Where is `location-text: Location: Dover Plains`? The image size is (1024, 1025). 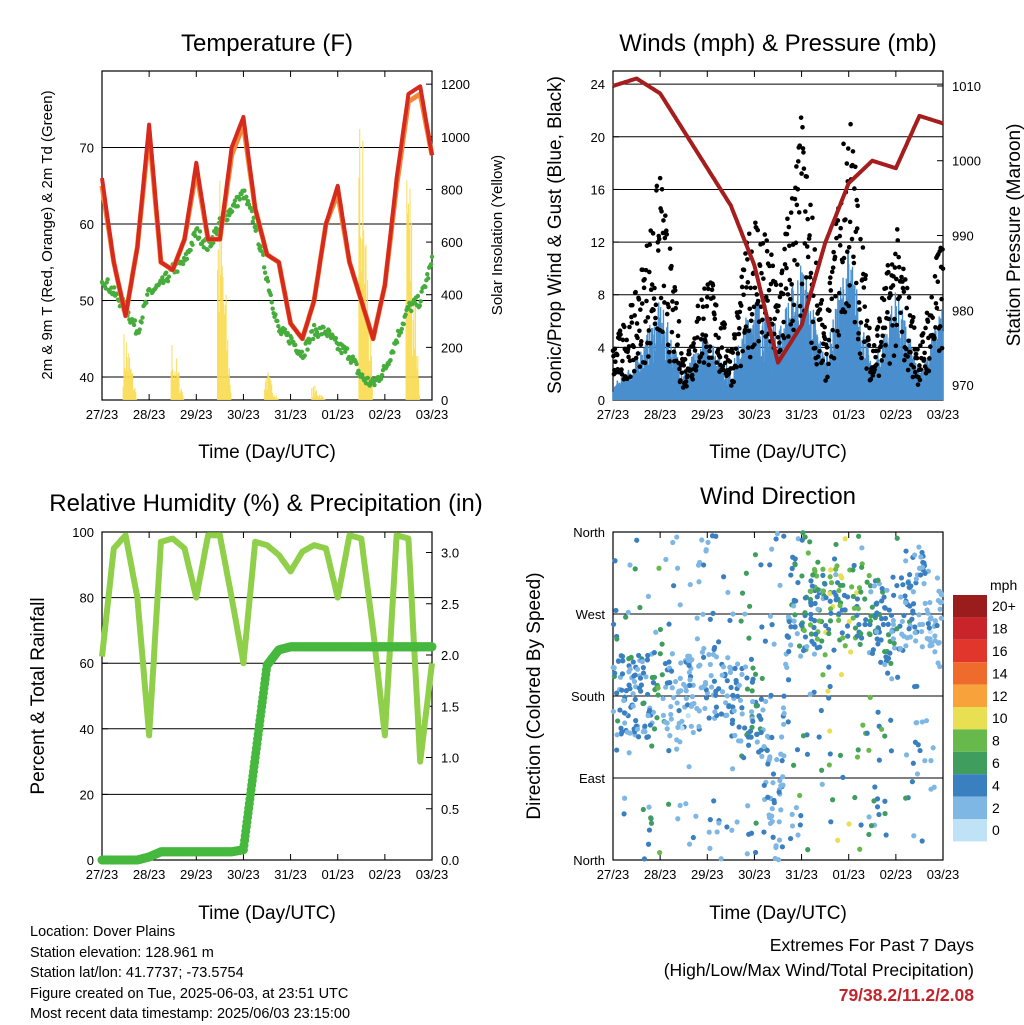
location-text: Location: Dover Plains is located at coordinates (103, 932).